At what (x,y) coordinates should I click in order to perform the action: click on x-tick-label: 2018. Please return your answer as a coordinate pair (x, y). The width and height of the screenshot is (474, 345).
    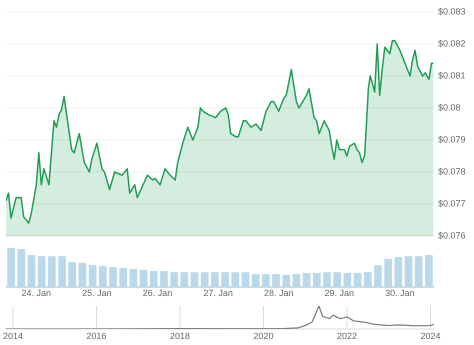
    Looking at the image, I should click on (180, 335).